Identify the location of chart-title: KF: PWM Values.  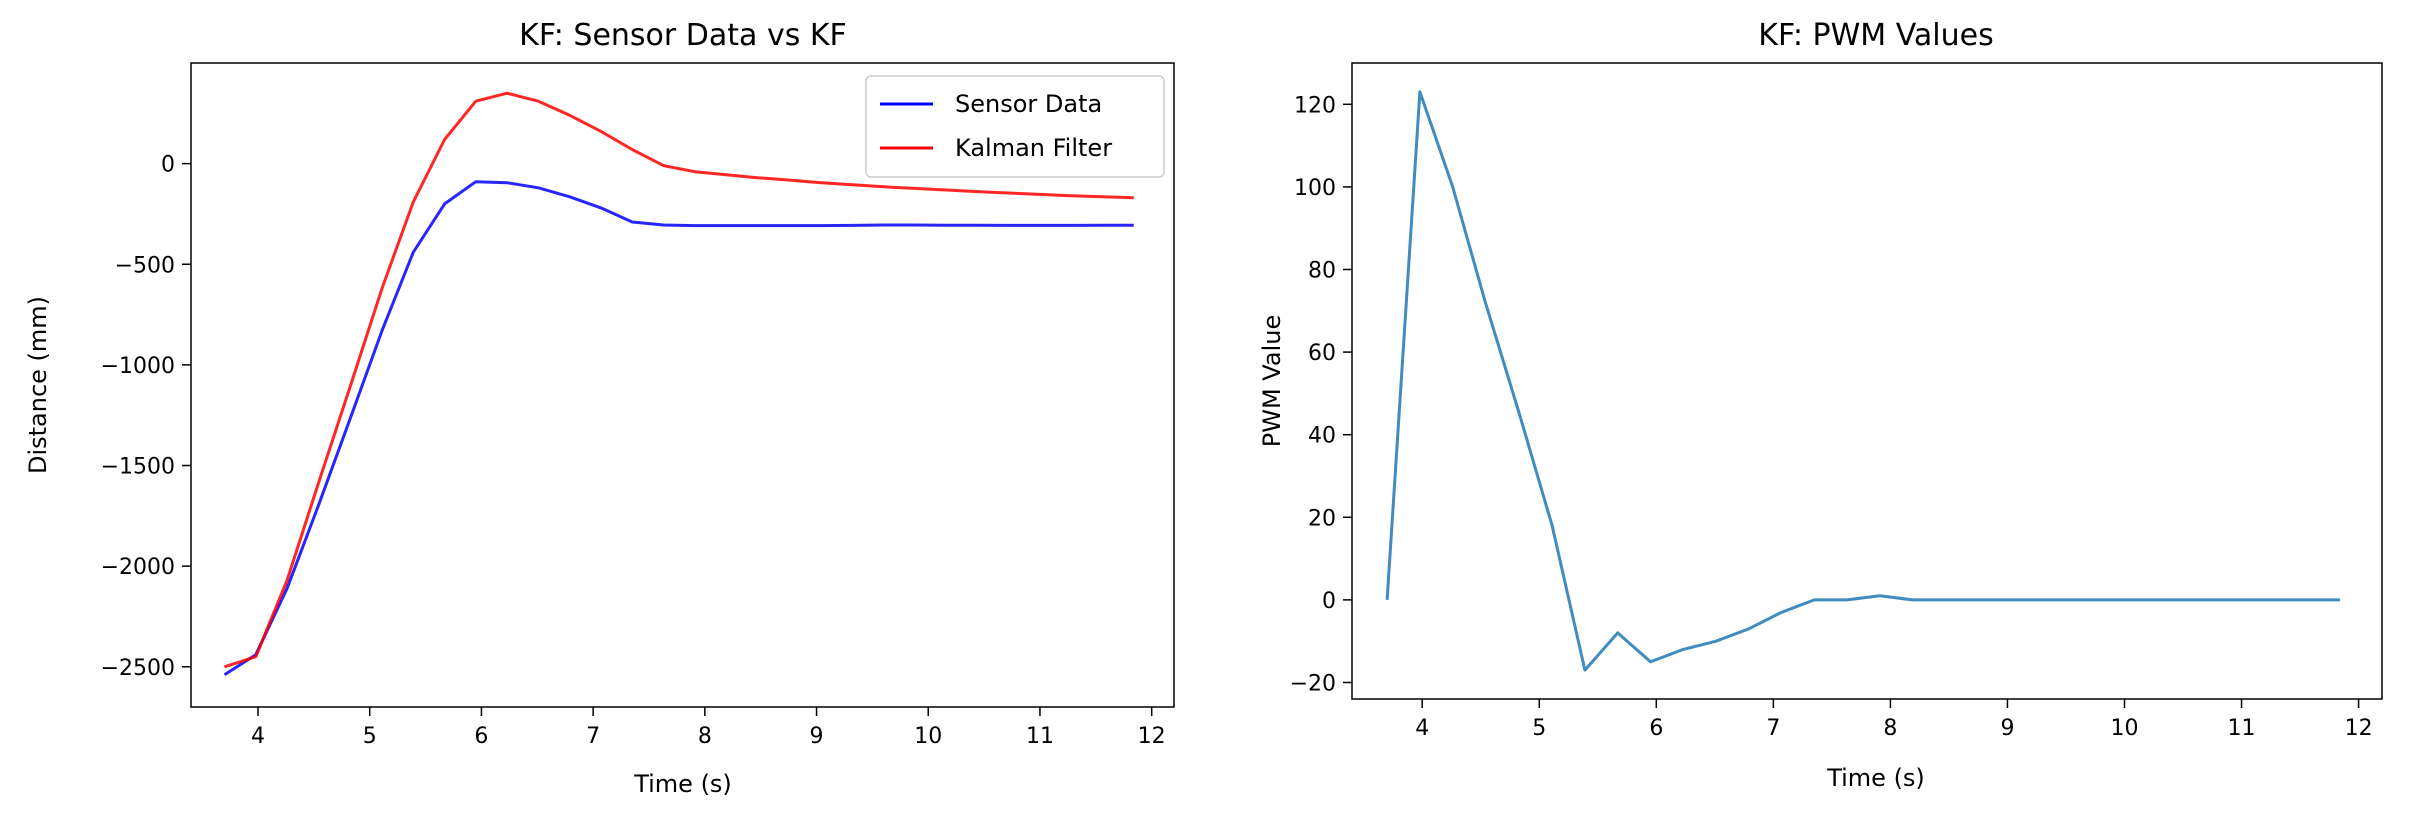
(1875, 35).